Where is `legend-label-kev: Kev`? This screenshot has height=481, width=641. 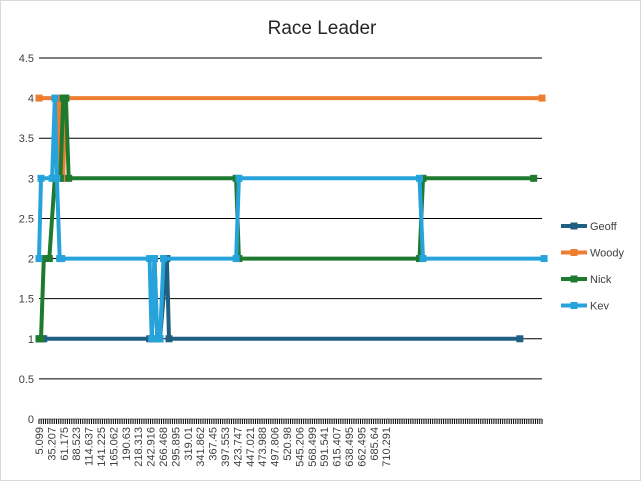 legend-label-kev: Kev is located at coordinates (599, 307).